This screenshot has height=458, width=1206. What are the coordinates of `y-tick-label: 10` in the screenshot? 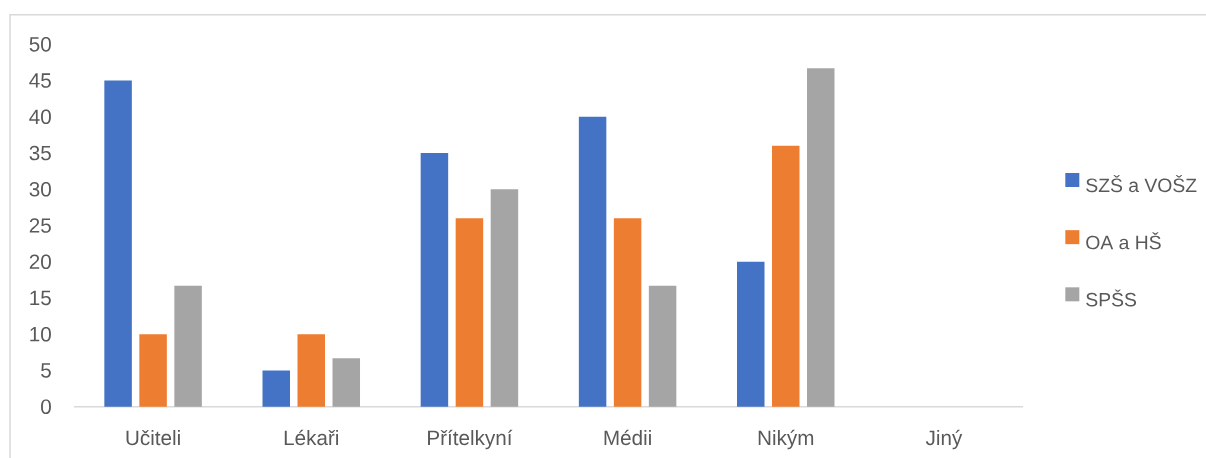 It's located at (40, 334).